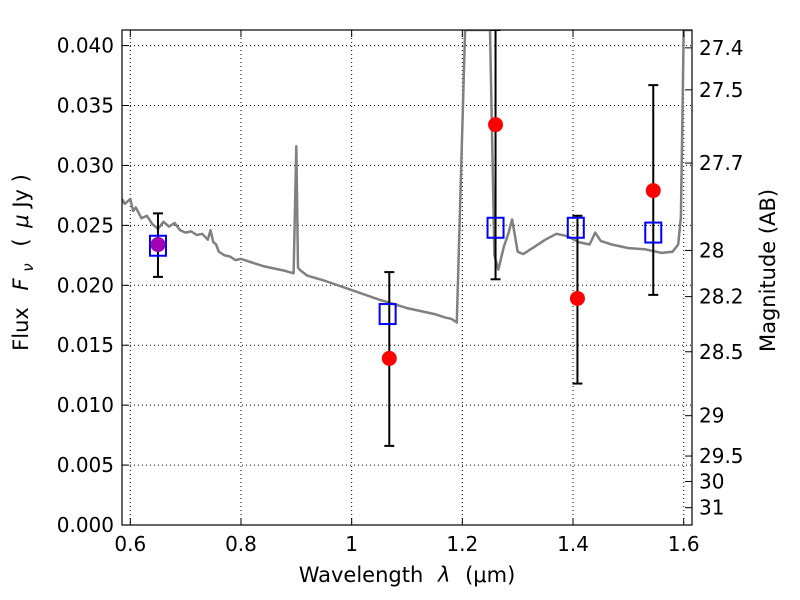  I want to click on mag-tick-label: 30, so click(711, 481).